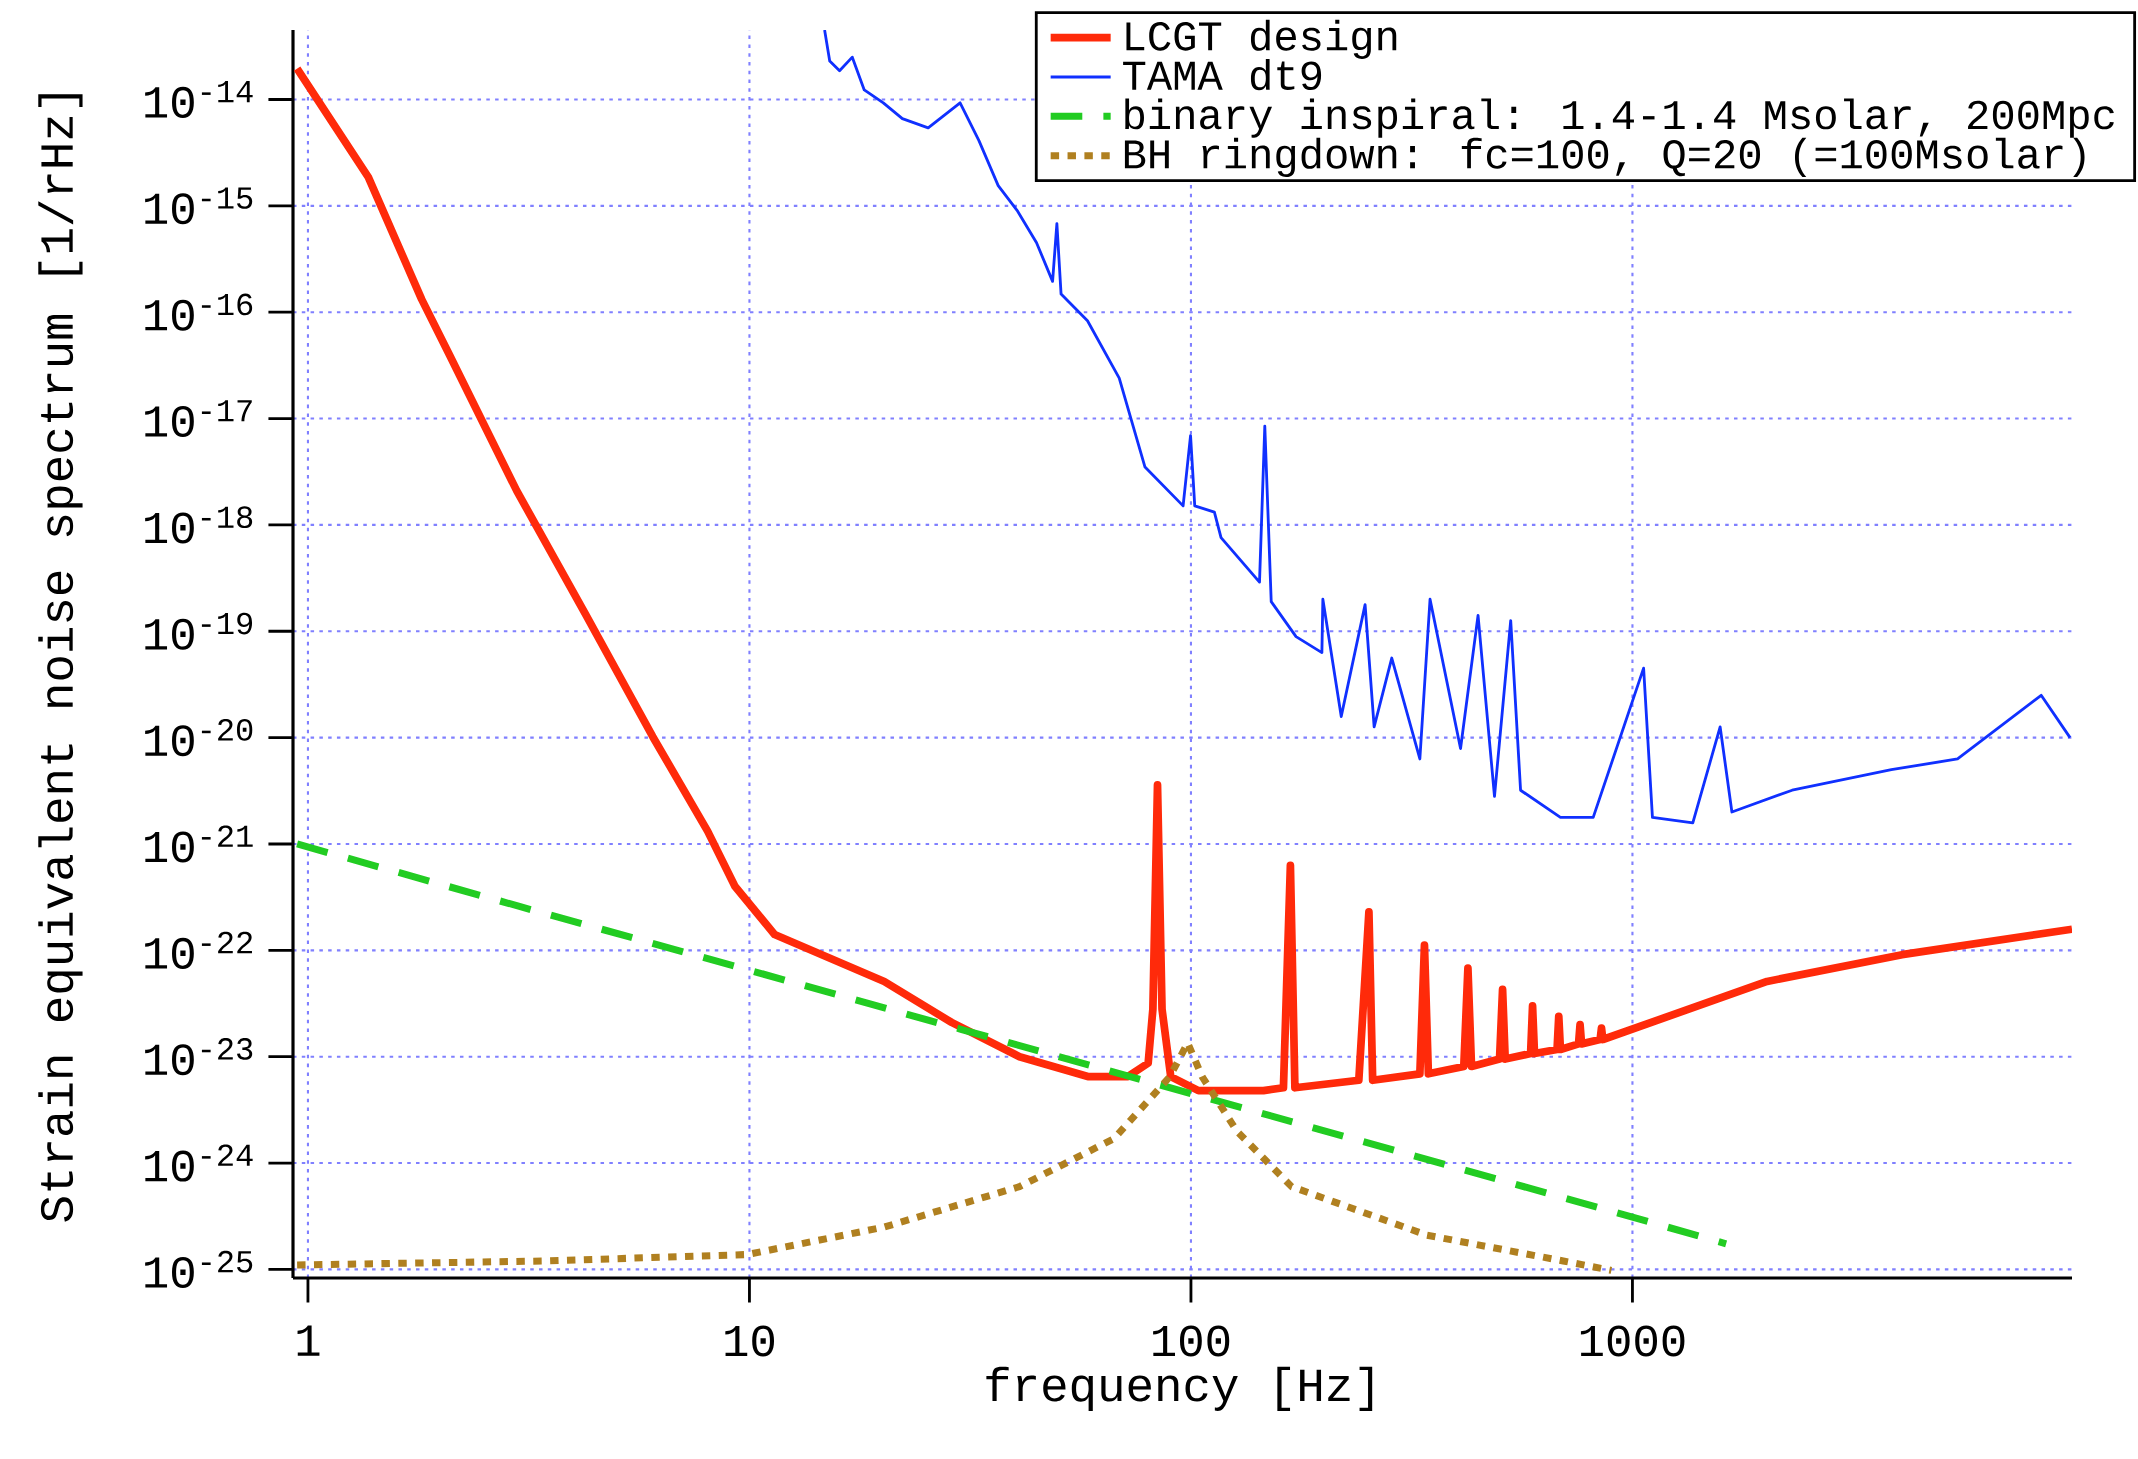 Image resolution: width=2138 pixels, height=1459 pixels. What do you see at coordinates (198, 418) in the screenshot?
I see `y-tick-label: 10$^{-17}$` at bounding box center [198, 418].